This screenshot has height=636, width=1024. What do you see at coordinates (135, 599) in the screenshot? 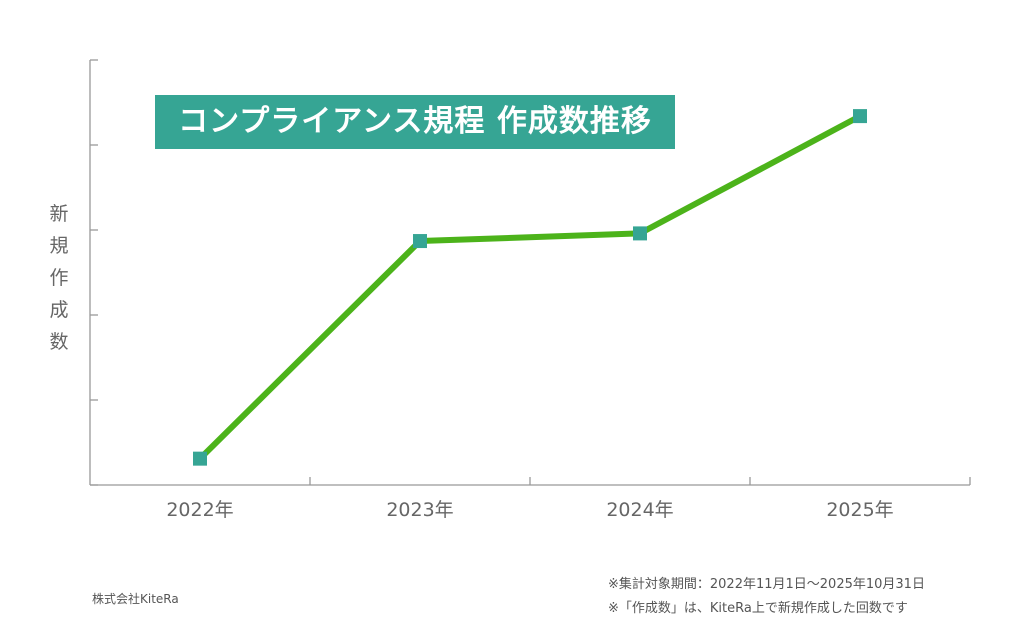
I see `company-name: 株式会社KiteRa` at bounding box center [135, 599].